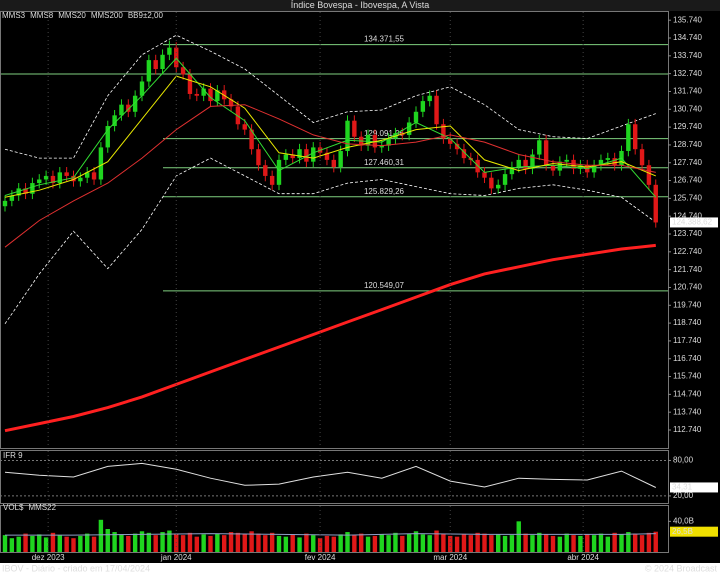 The height and width of the screenshot is (575, 720). What do you see at coordinates (687, 91) in the screenshot?
I see `y-tick-label: 131.740` at bounding box center [687, 91].